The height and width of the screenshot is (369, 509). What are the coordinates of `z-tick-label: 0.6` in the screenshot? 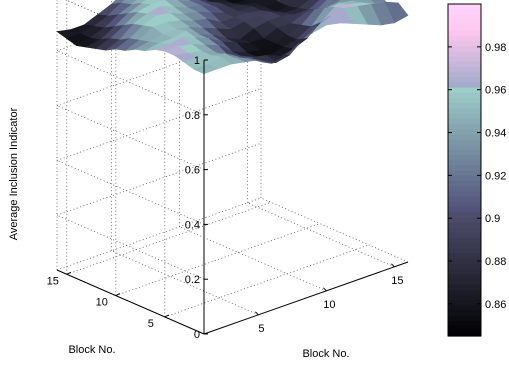 It's located at (192, 171).